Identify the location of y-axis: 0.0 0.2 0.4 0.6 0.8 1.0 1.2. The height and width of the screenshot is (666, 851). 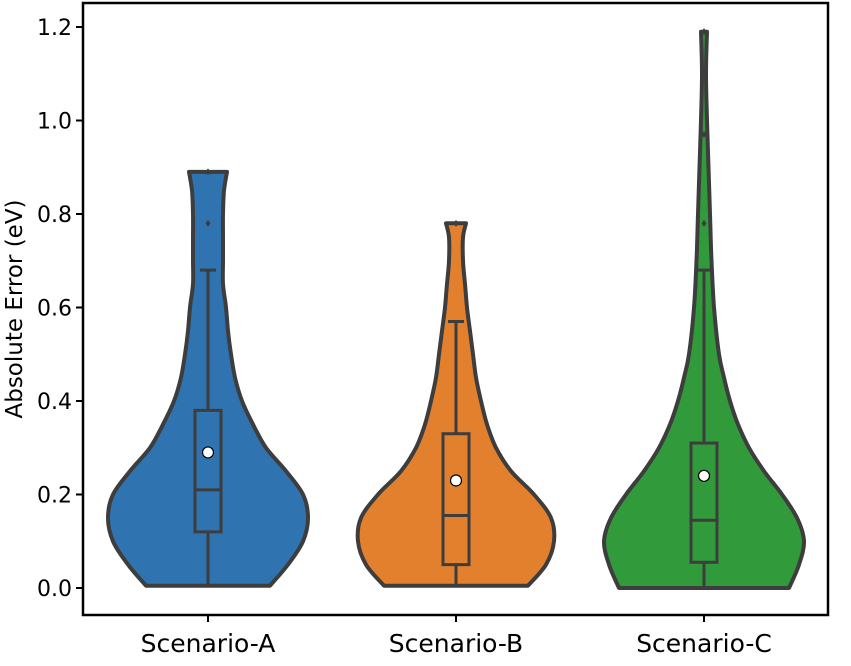
(60, 309).